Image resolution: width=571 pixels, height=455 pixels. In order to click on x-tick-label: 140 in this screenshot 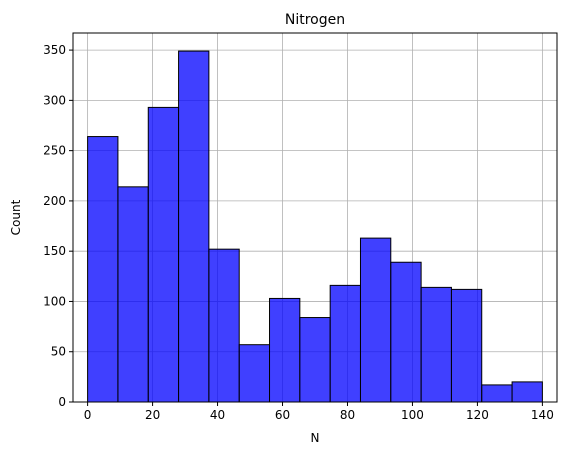, I will do `click(542, 415)`.